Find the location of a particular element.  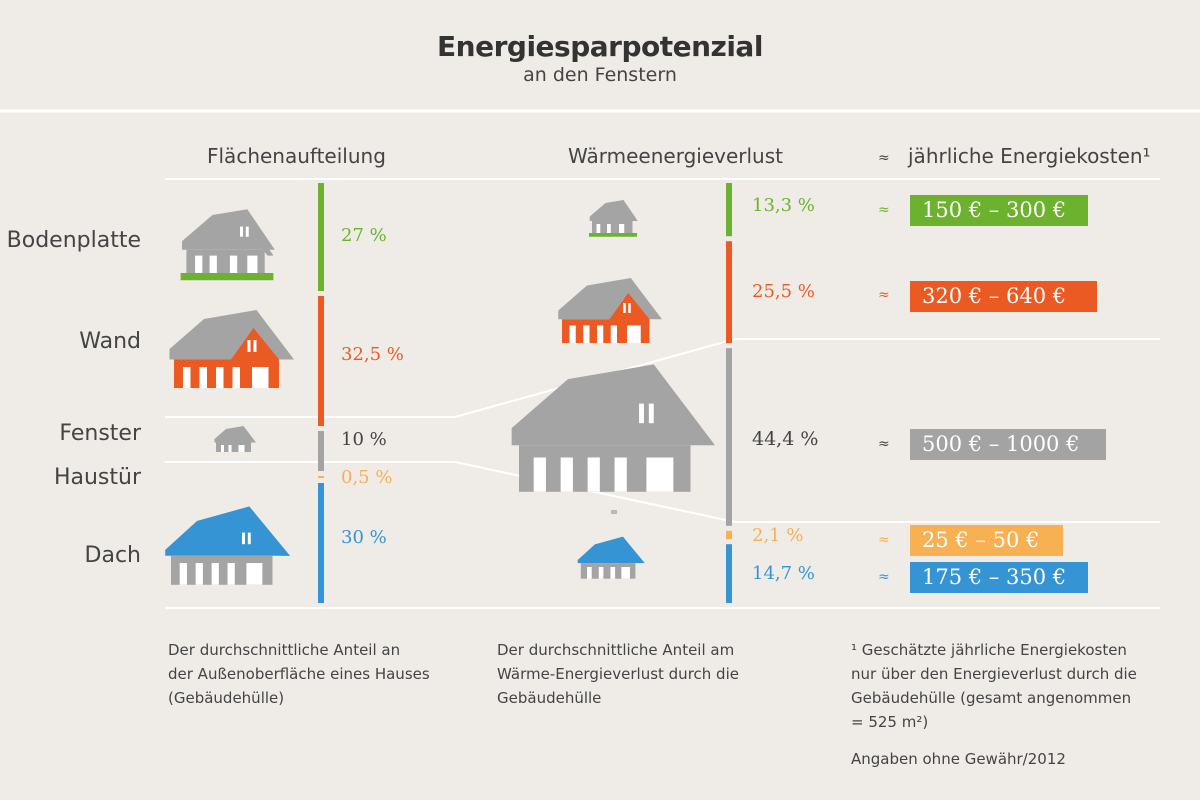

house-bodenplatte-heat-icon is located at coordinates (613, 218).